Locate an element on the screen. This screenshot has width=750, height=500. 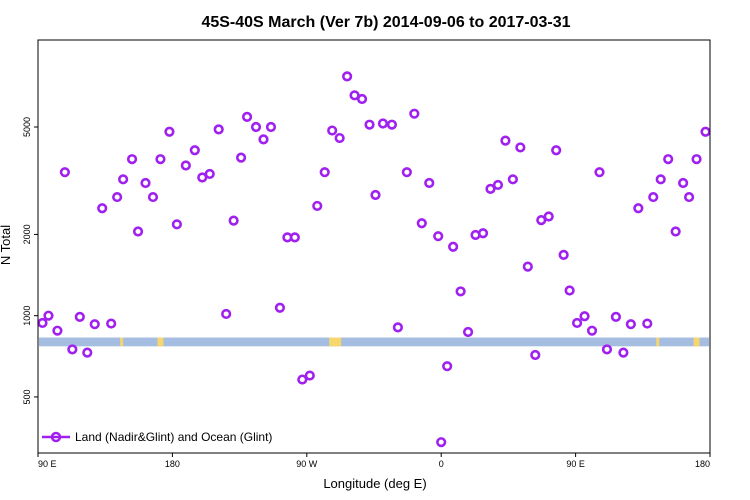
x-tick-label: 90 W is located at coordinates (307, 464).